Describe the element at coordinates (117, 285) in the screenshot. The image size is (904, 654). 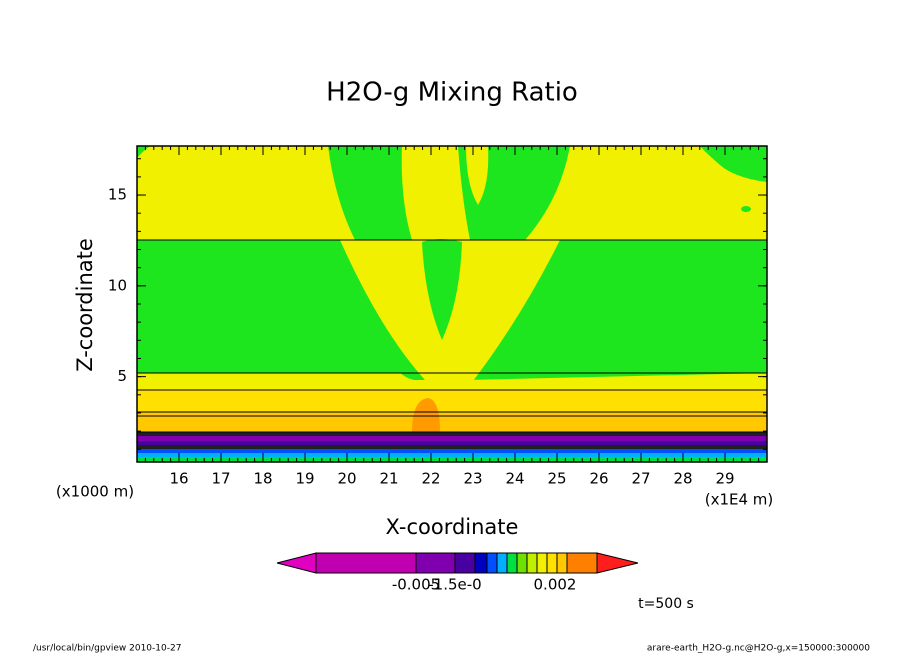
I see `y-tick-label: 10` at that location.